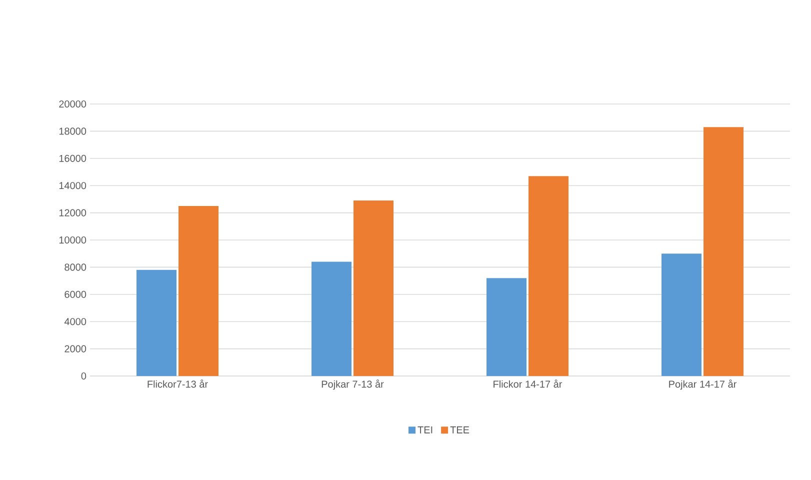 The width and height of the screenshot is (811, 480). What do you see at coordinates (72, 131) in the screenshot?
I see `y-tick-label: 18000` at bounding box center [72, 131].